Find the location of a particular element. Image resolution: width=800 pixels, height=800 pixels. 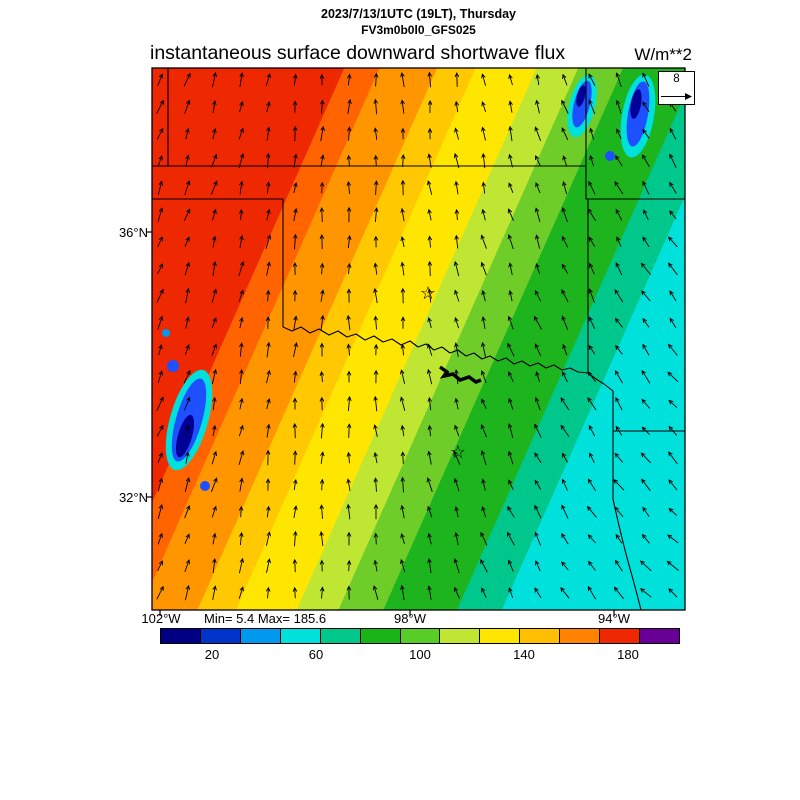

lon-tick-label-98w: 98°W is located at coordinates (410, 618).